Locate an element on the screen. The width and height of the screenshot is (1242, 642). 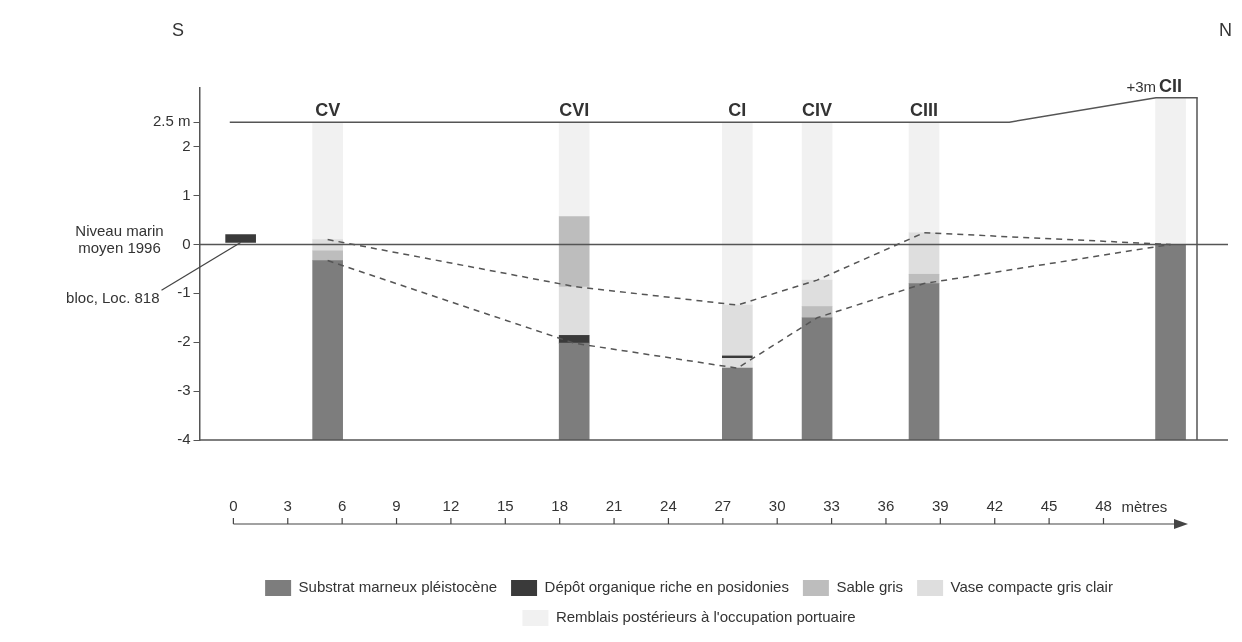
annotation: CI is located at coordinates (737, 110).